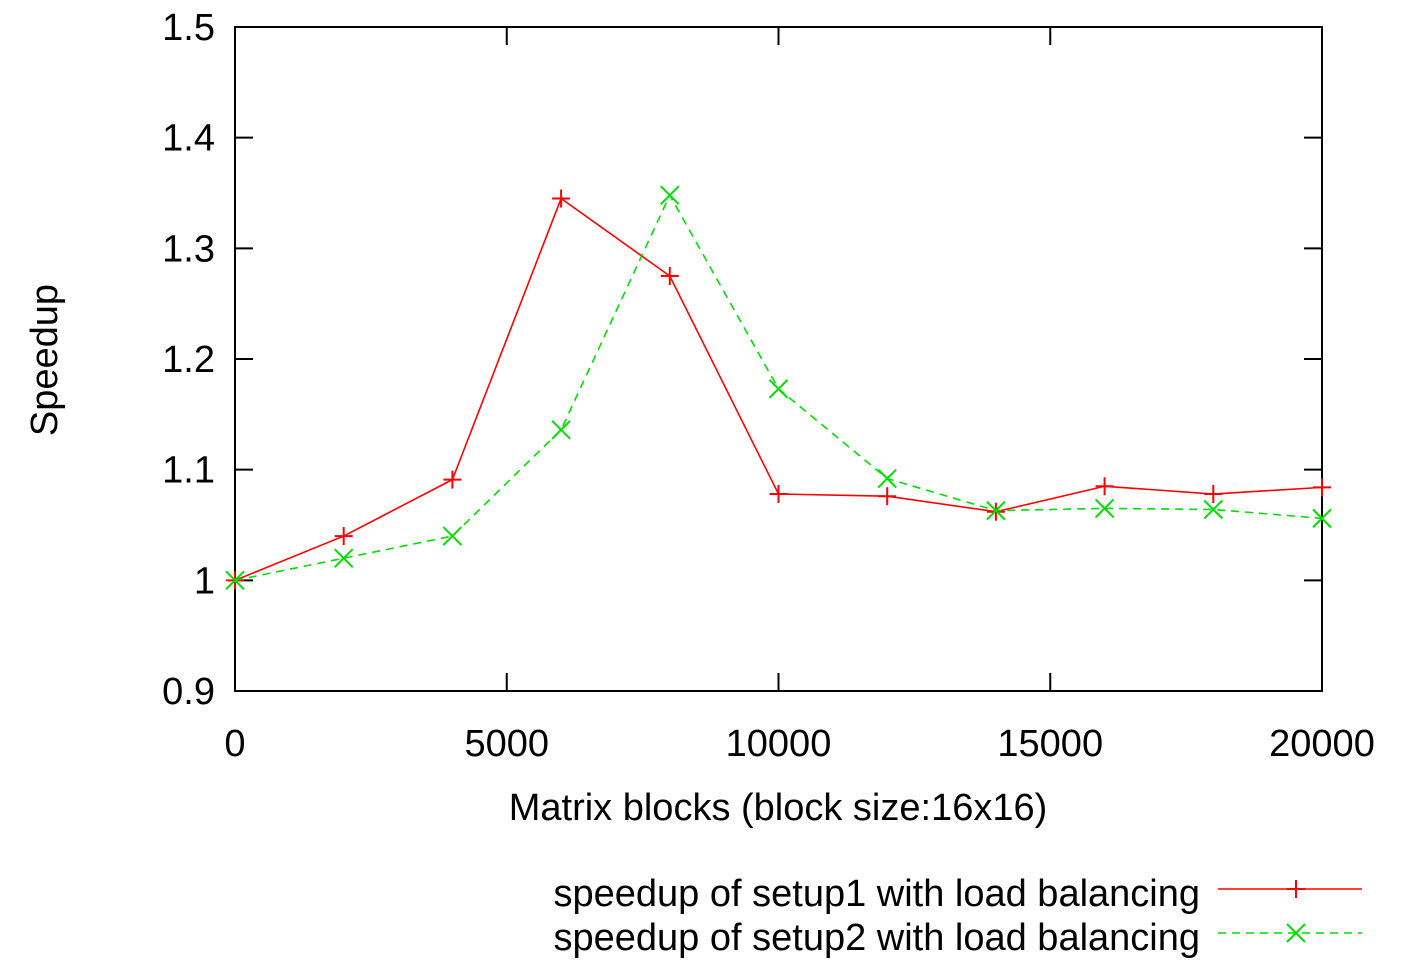 This screenshot has height=963, width=1402. Describe the element at coordinates (45, 360) in the screenshot. I see `y-axis-label: Speedup` at that location.